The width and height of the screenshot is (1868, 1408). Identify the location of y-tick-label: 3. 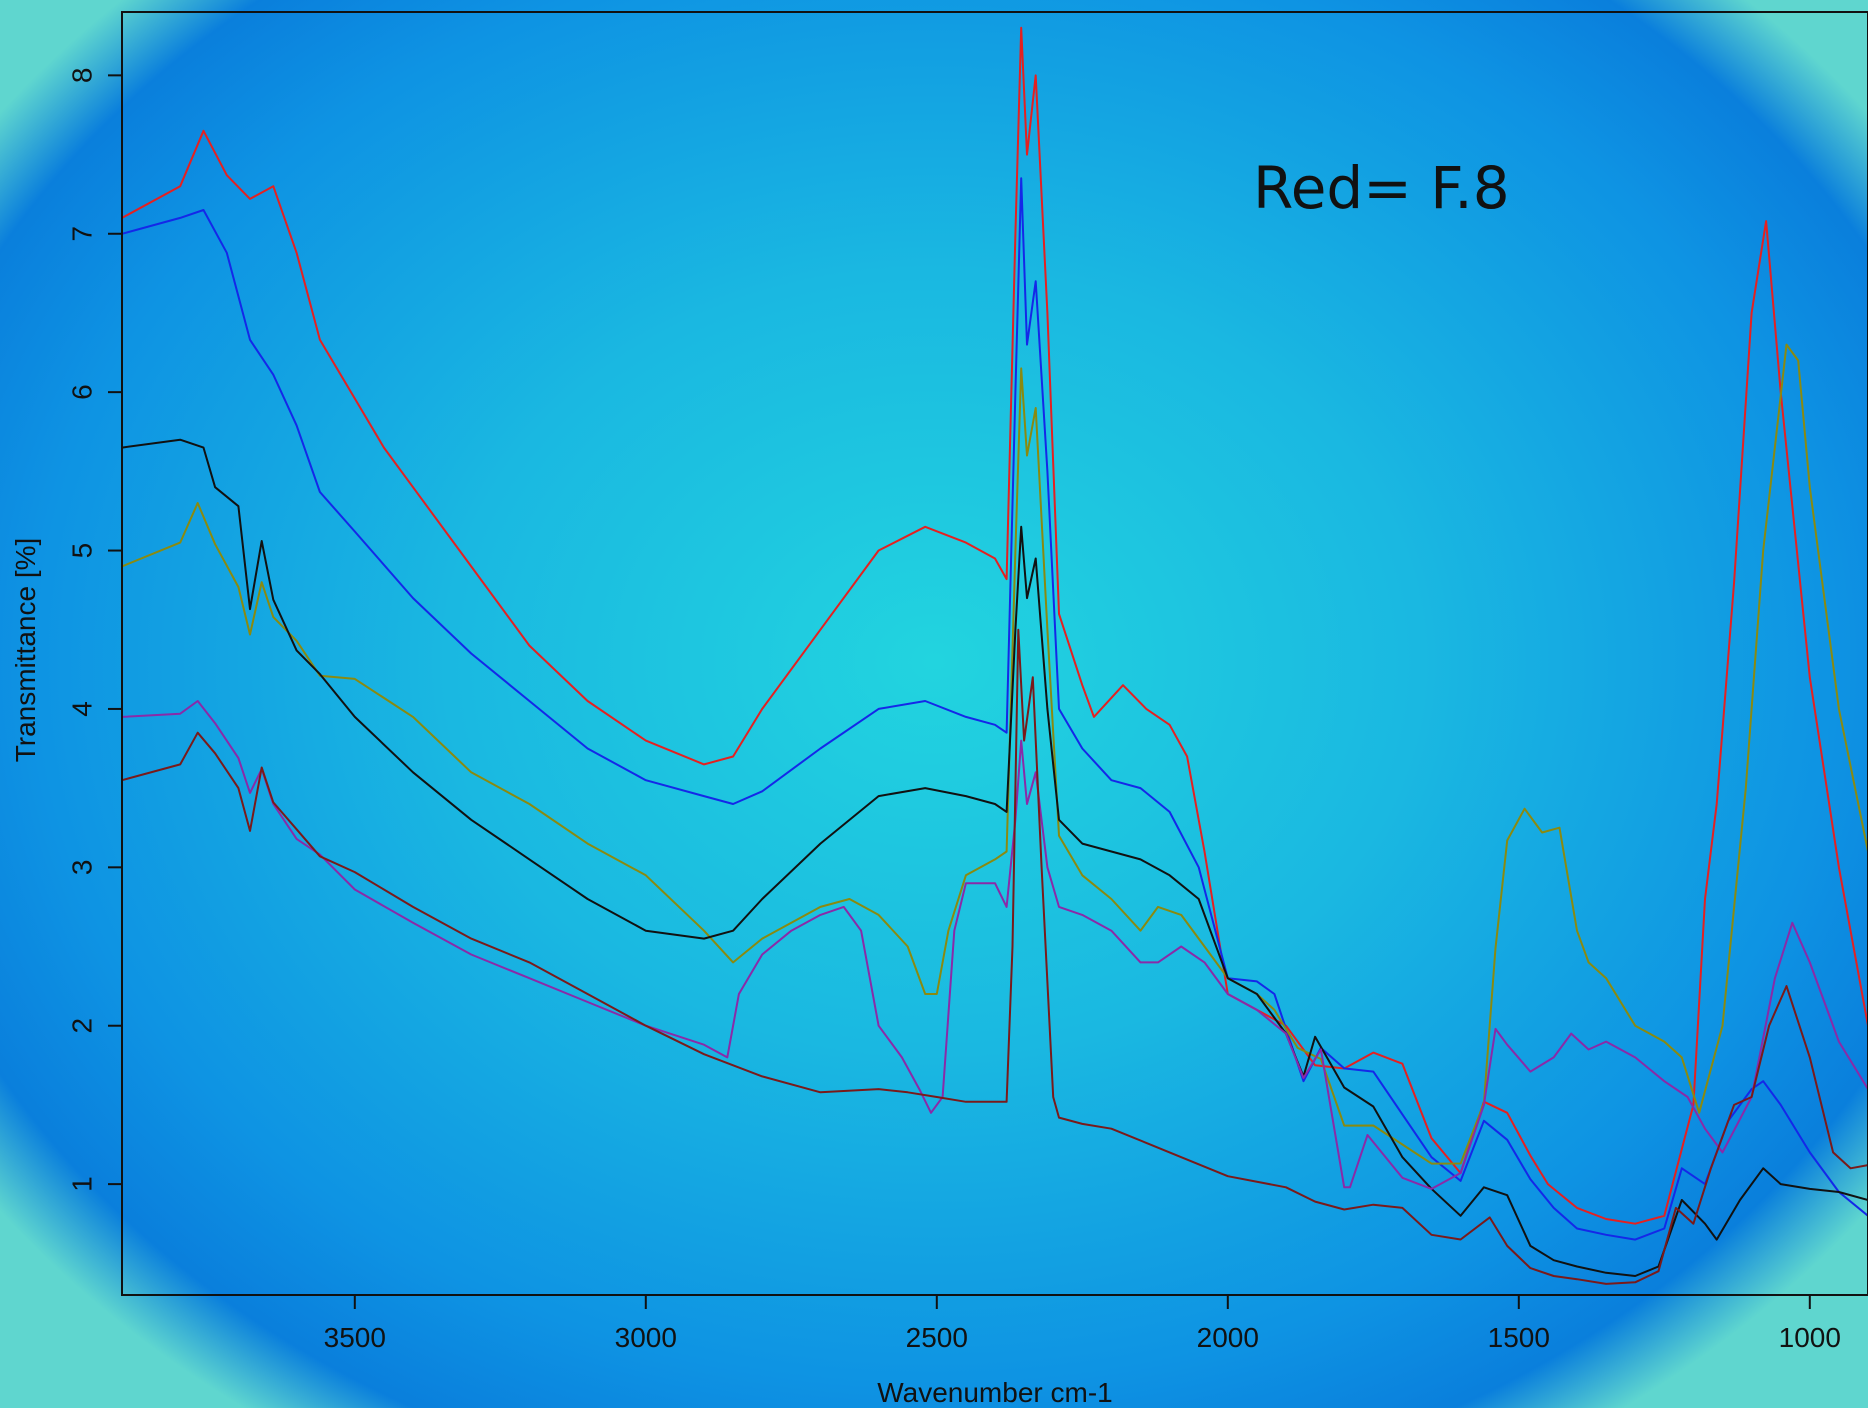
(81, 868).